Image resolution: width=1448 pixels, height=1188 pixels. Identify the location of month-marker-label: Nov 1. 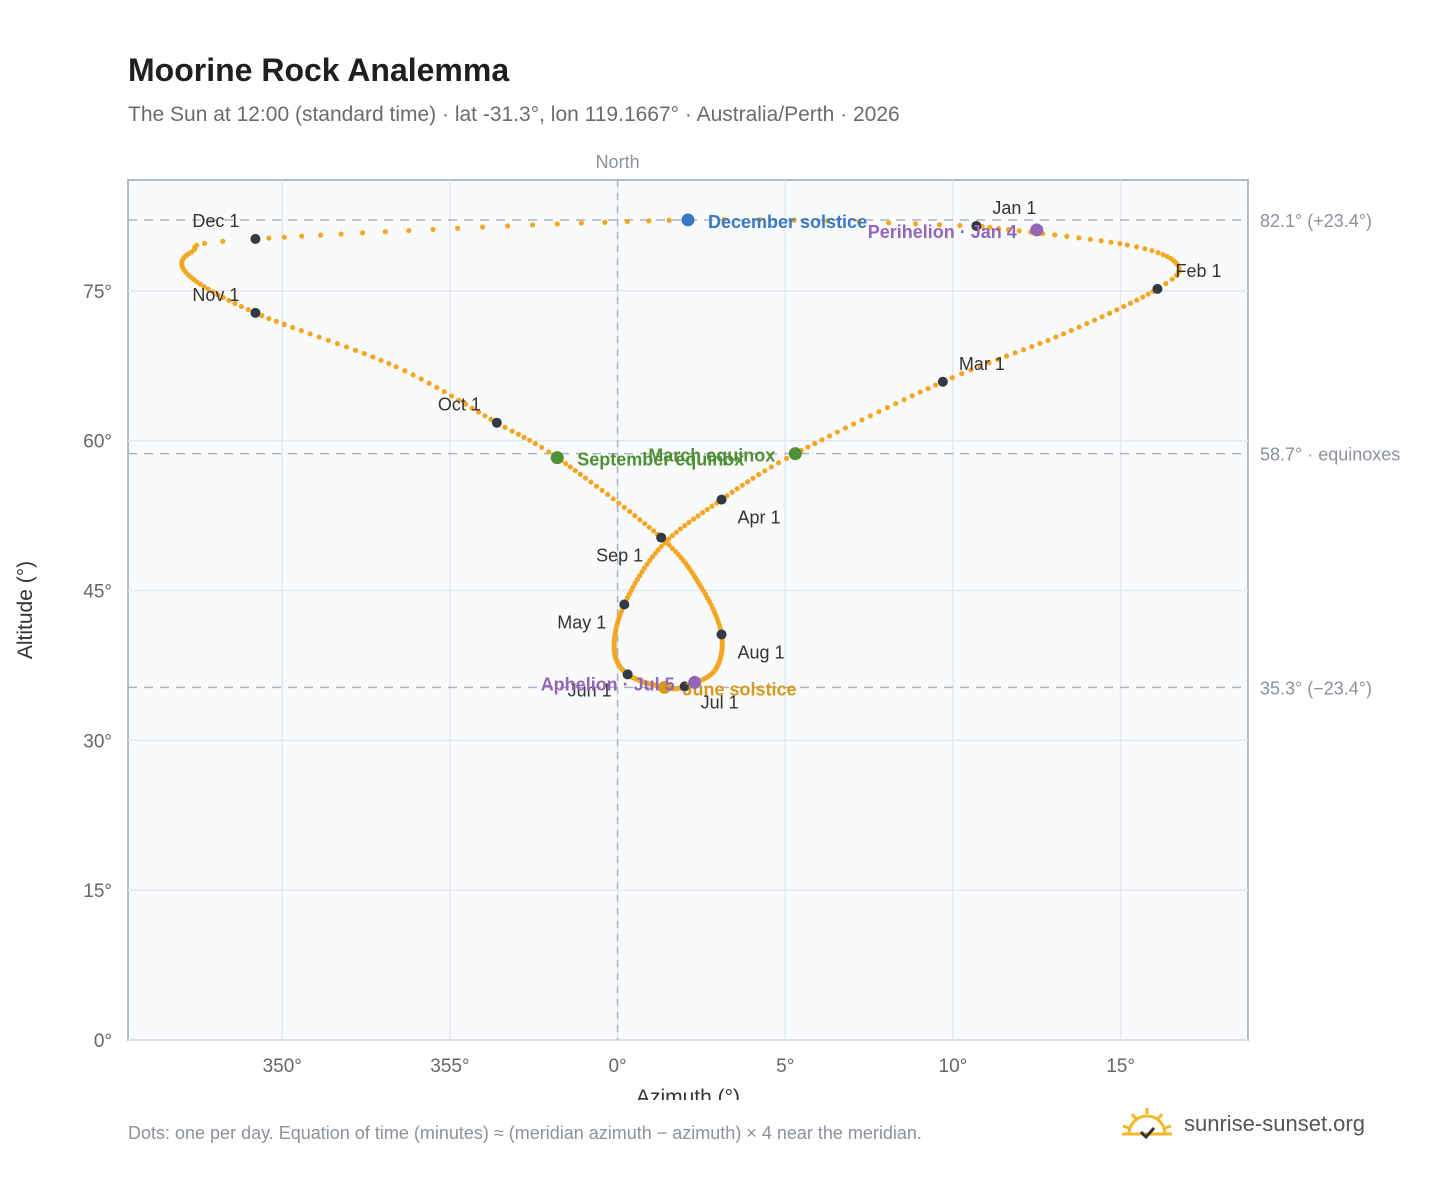
(215, 295).